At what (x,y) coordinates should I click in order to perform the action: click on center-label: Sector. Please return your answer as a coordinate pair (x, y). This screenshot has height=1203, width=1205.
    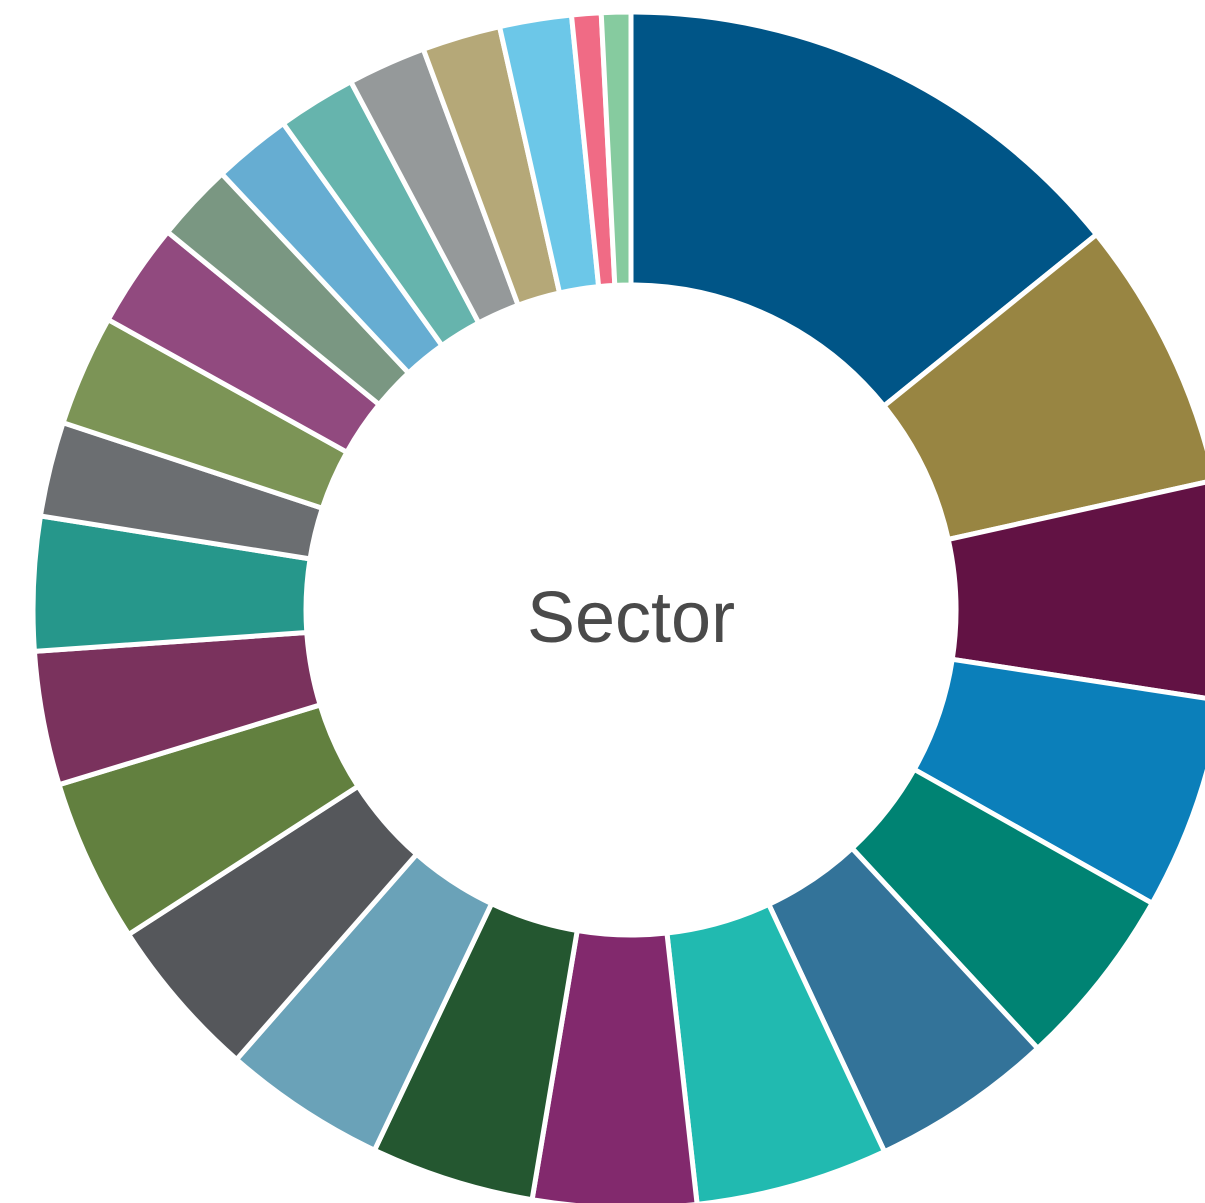
    Looking at the image, I should click on (631, 618).